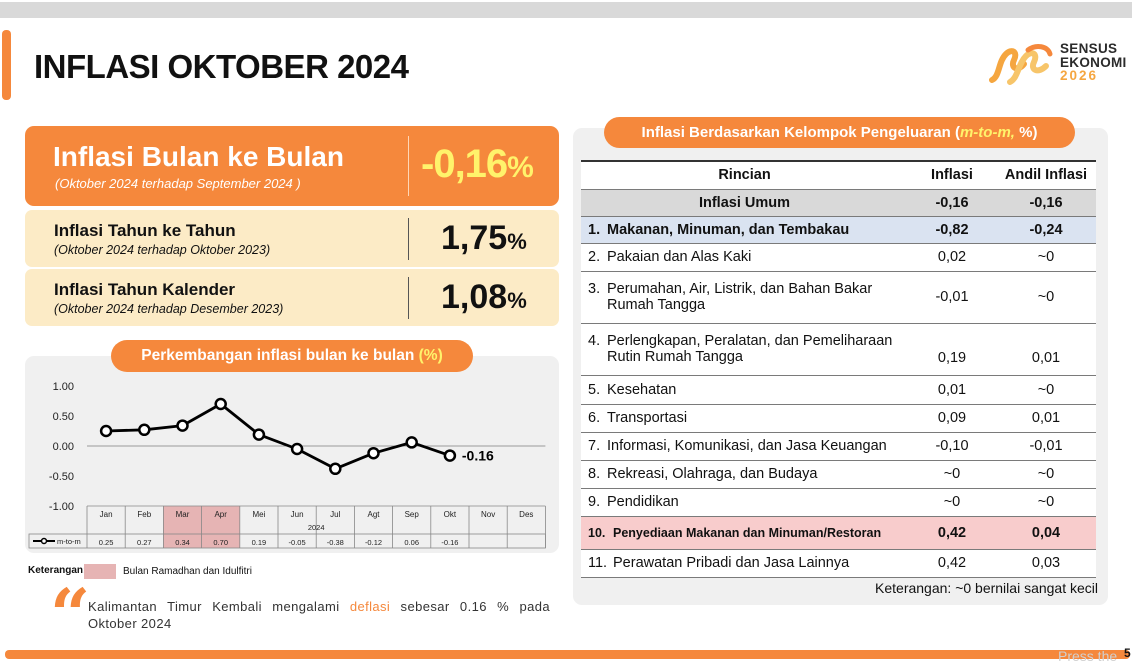 This screenshot has height=664, width=1132. Describe the element at coordinates (335, 514) in the screenshot. I see `x-tick-label: Jul` at that location.